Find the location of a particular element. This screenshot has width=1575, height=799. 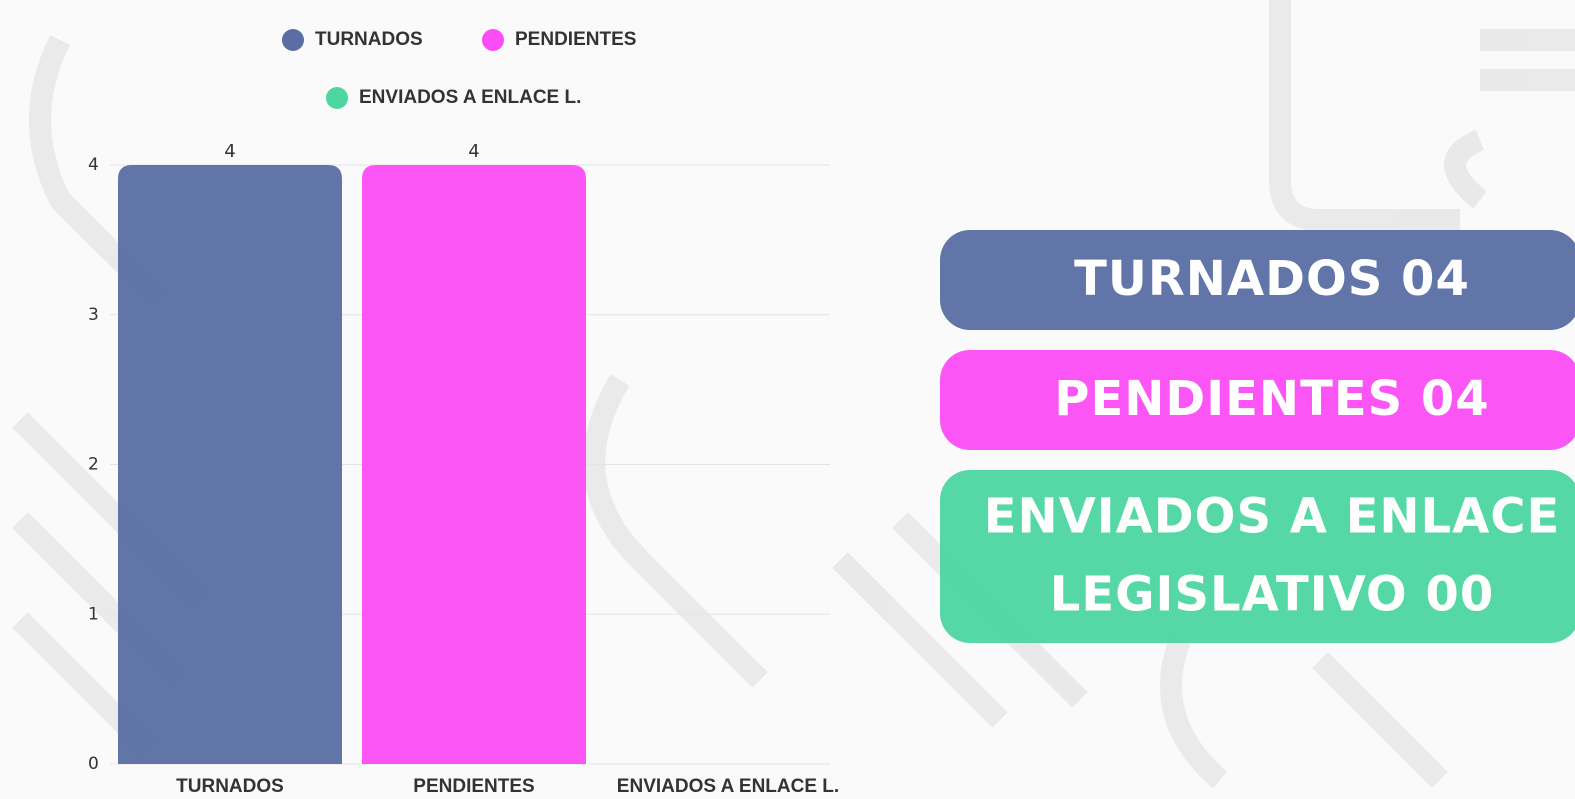

legend-label: PENDIENTES is located at coordinates (575, 39).